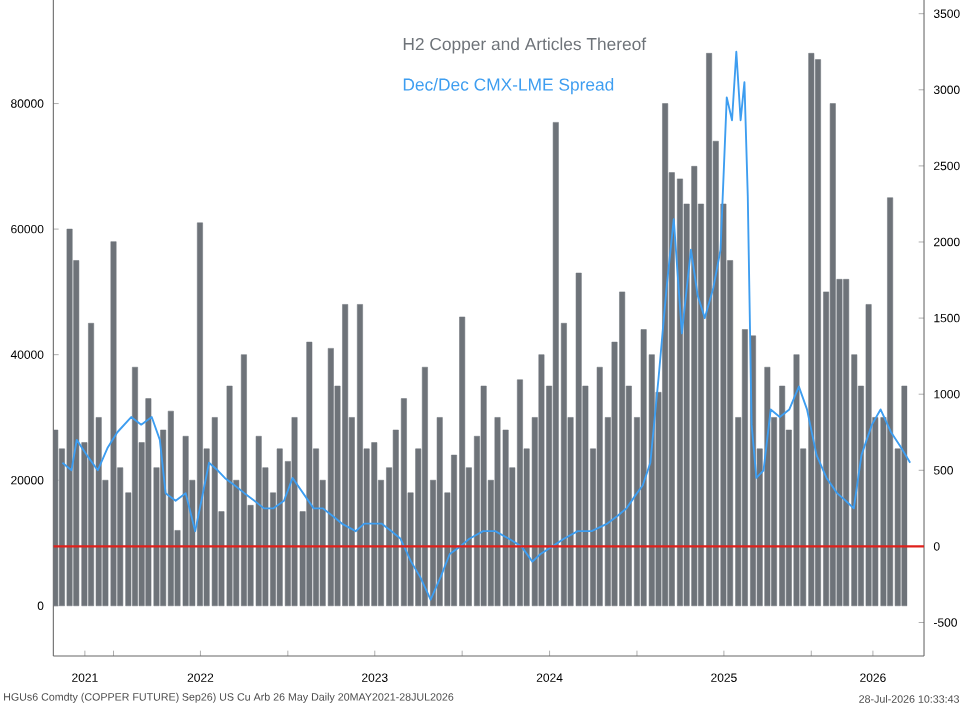 The height and width of the screenshot is (706, 962). Describe the element at coordinates (508, 86) in the screenshot. I see `text: Dec/Dec CMX-LME Spread` at that location.